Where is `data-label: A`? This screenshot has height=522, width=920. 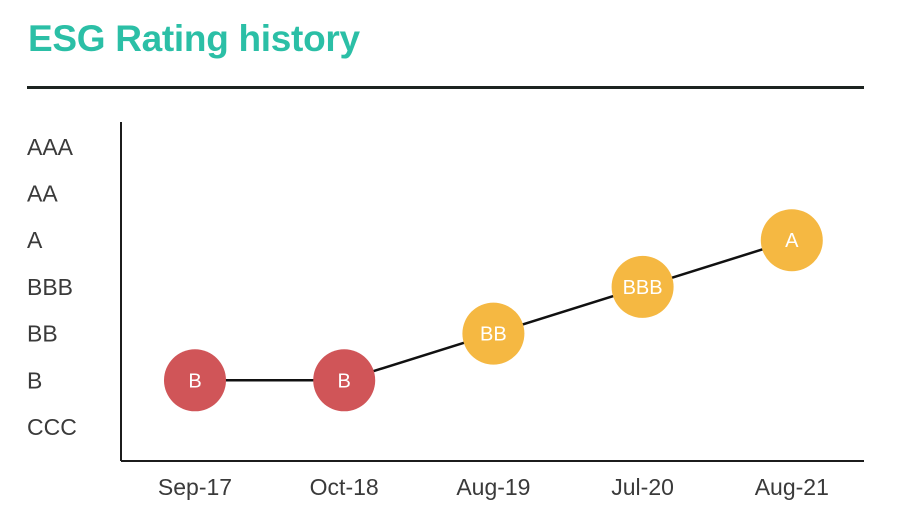
data-label: A is located at coordinates (792, 241).